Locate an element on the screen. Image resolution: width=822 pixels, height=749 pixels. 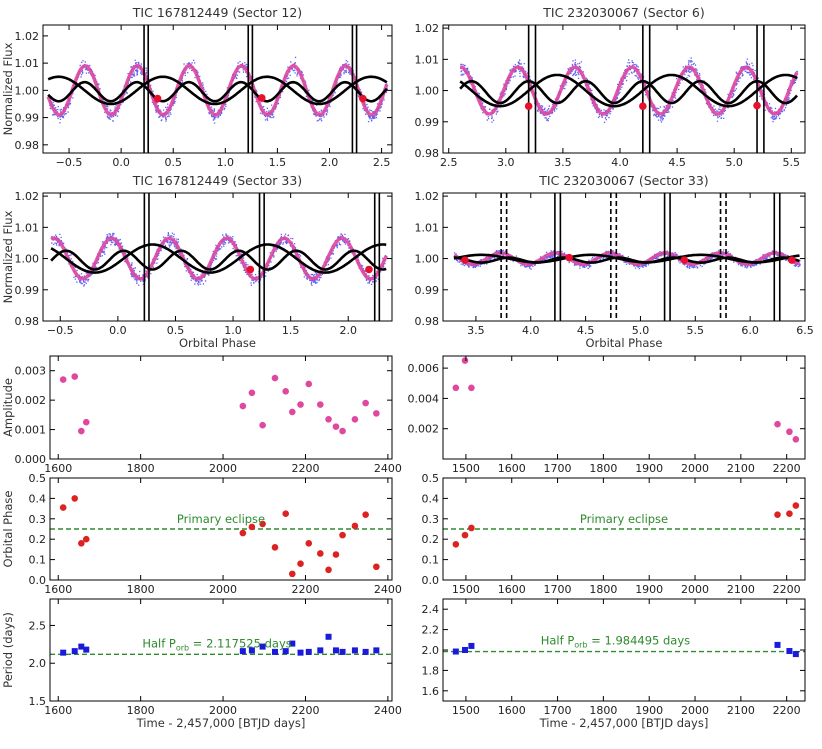
chart-title: TIC 232030067 (Sector 6) is located at coordinates (623, 12).